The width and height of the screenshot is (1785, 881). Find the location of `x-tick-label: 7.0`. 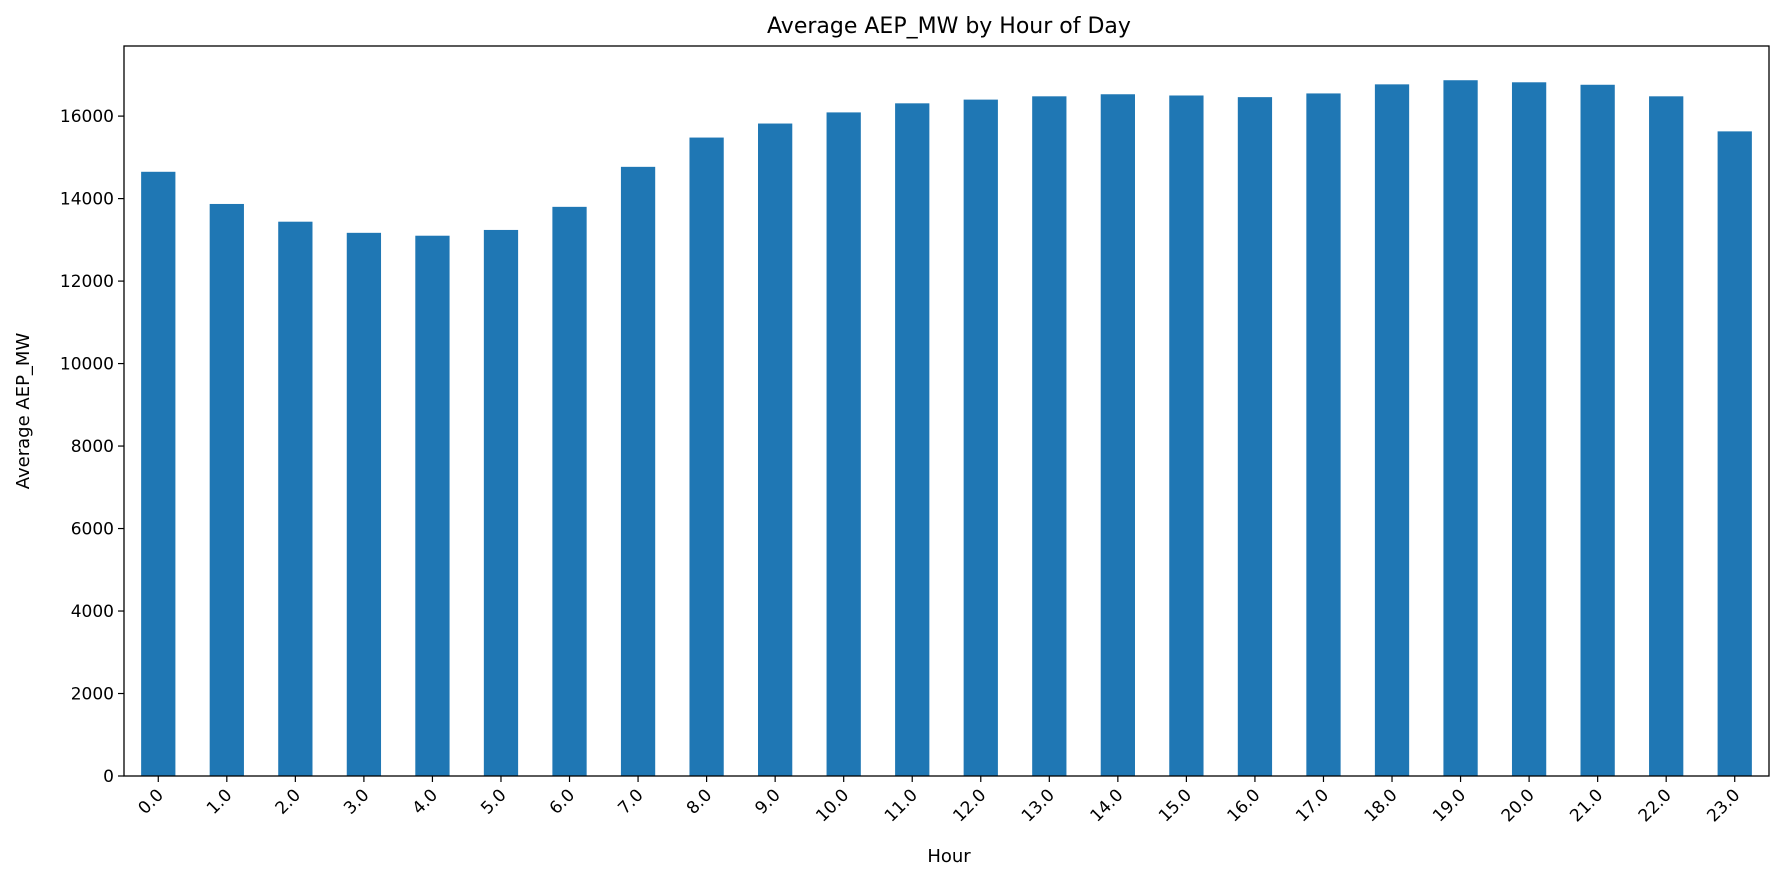

x-tick-label: 7.0 is located at coordinates (630, 801).